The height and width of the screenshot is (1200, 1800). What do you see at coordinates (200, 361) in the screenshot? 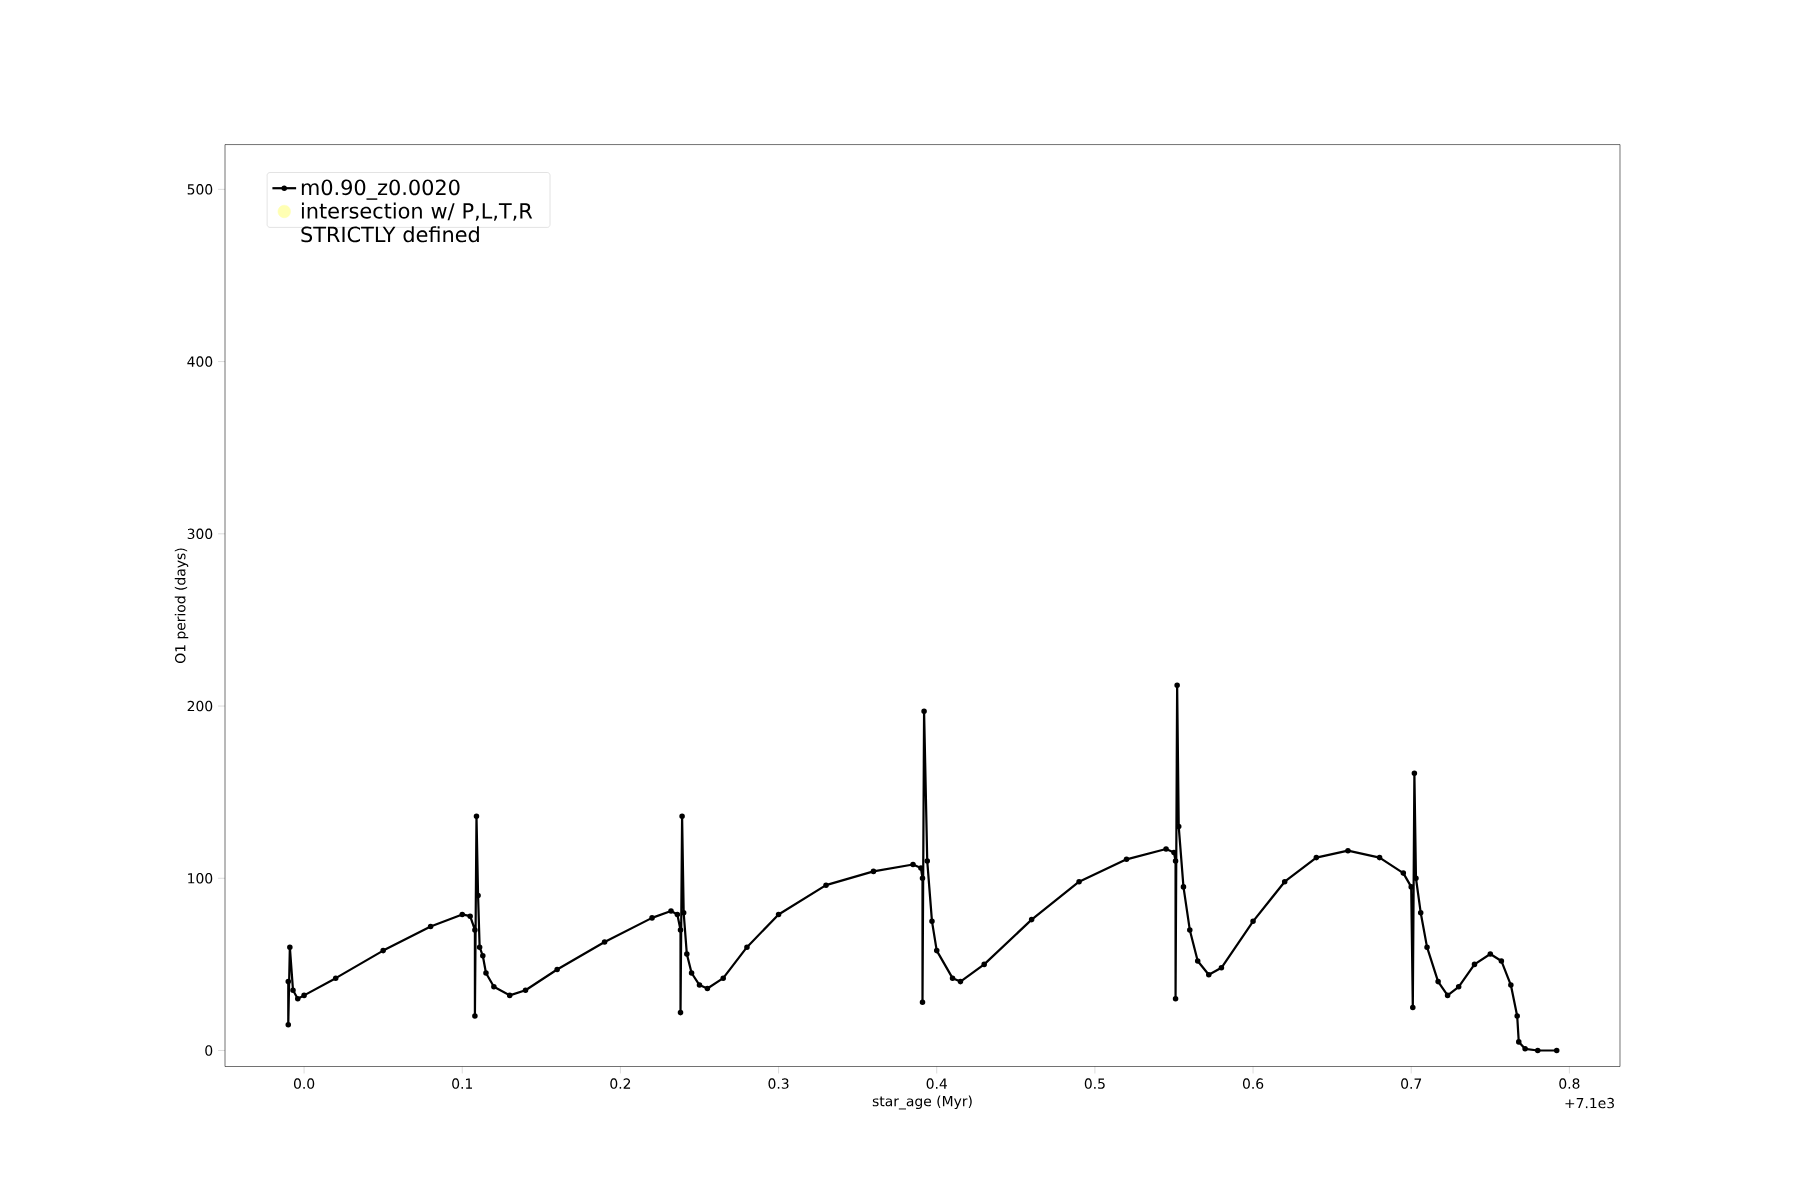
I see `y-tick-label: 400` at bounding box center [200, 361].